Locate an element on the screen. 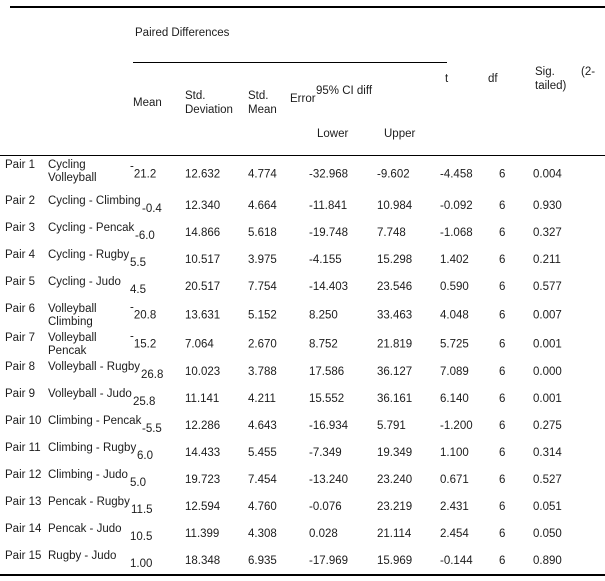 This screenshot has width=605, height=581. std-deviation-value: 18.348 is located at coordinates (203, 561).